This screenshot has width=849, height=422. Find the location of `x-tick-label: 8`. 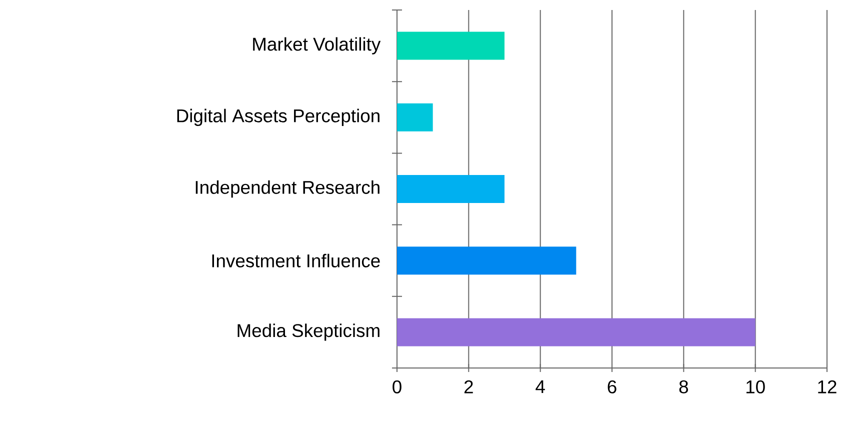

x-tick-label: 8 is located at coordinates (683, 387).